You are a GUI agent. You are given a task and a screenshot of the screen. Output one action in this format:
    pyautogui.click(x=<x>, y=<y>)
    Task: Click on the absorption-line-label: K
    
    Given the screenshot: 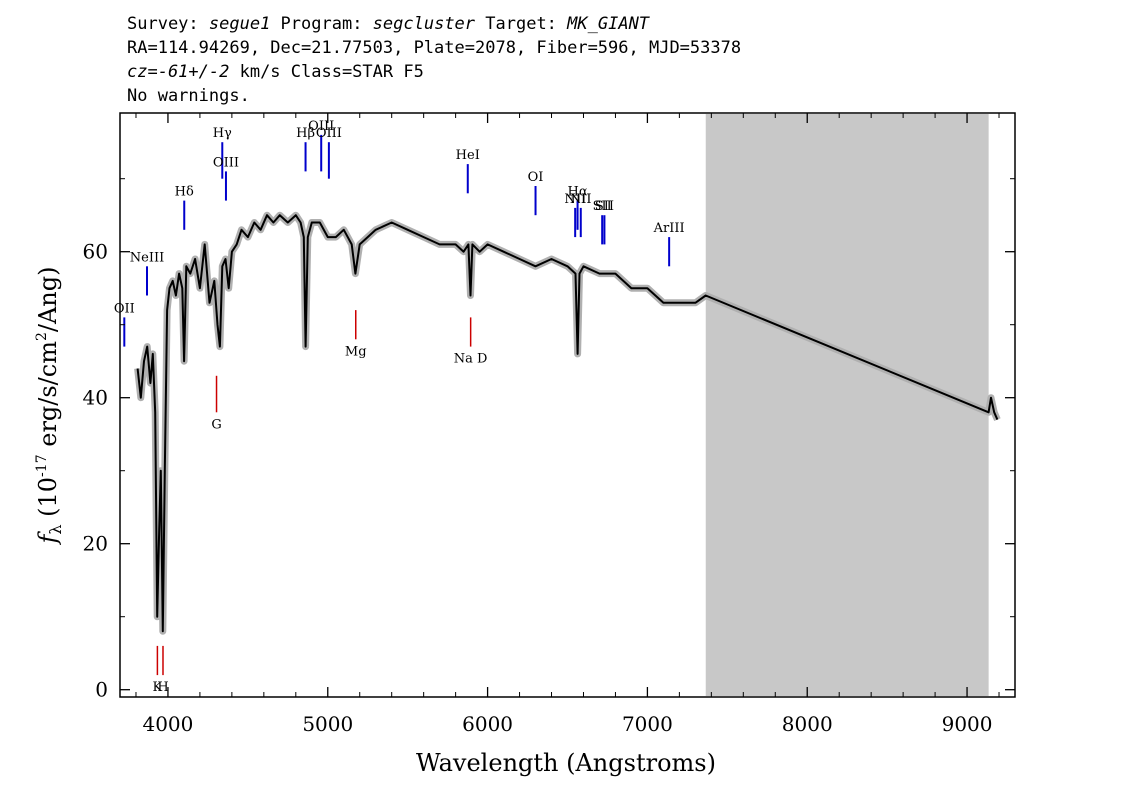 What is the action you would take?
    pyautogui.click(x=158, y=687)
    